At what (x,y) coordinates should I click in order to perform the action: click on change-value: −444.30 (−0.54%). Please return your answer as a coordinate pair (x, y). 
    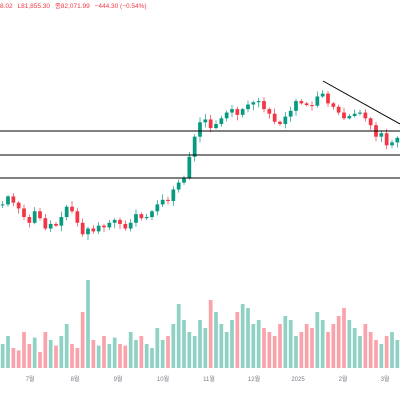
    Looking at the image, I should click on (120, 6).